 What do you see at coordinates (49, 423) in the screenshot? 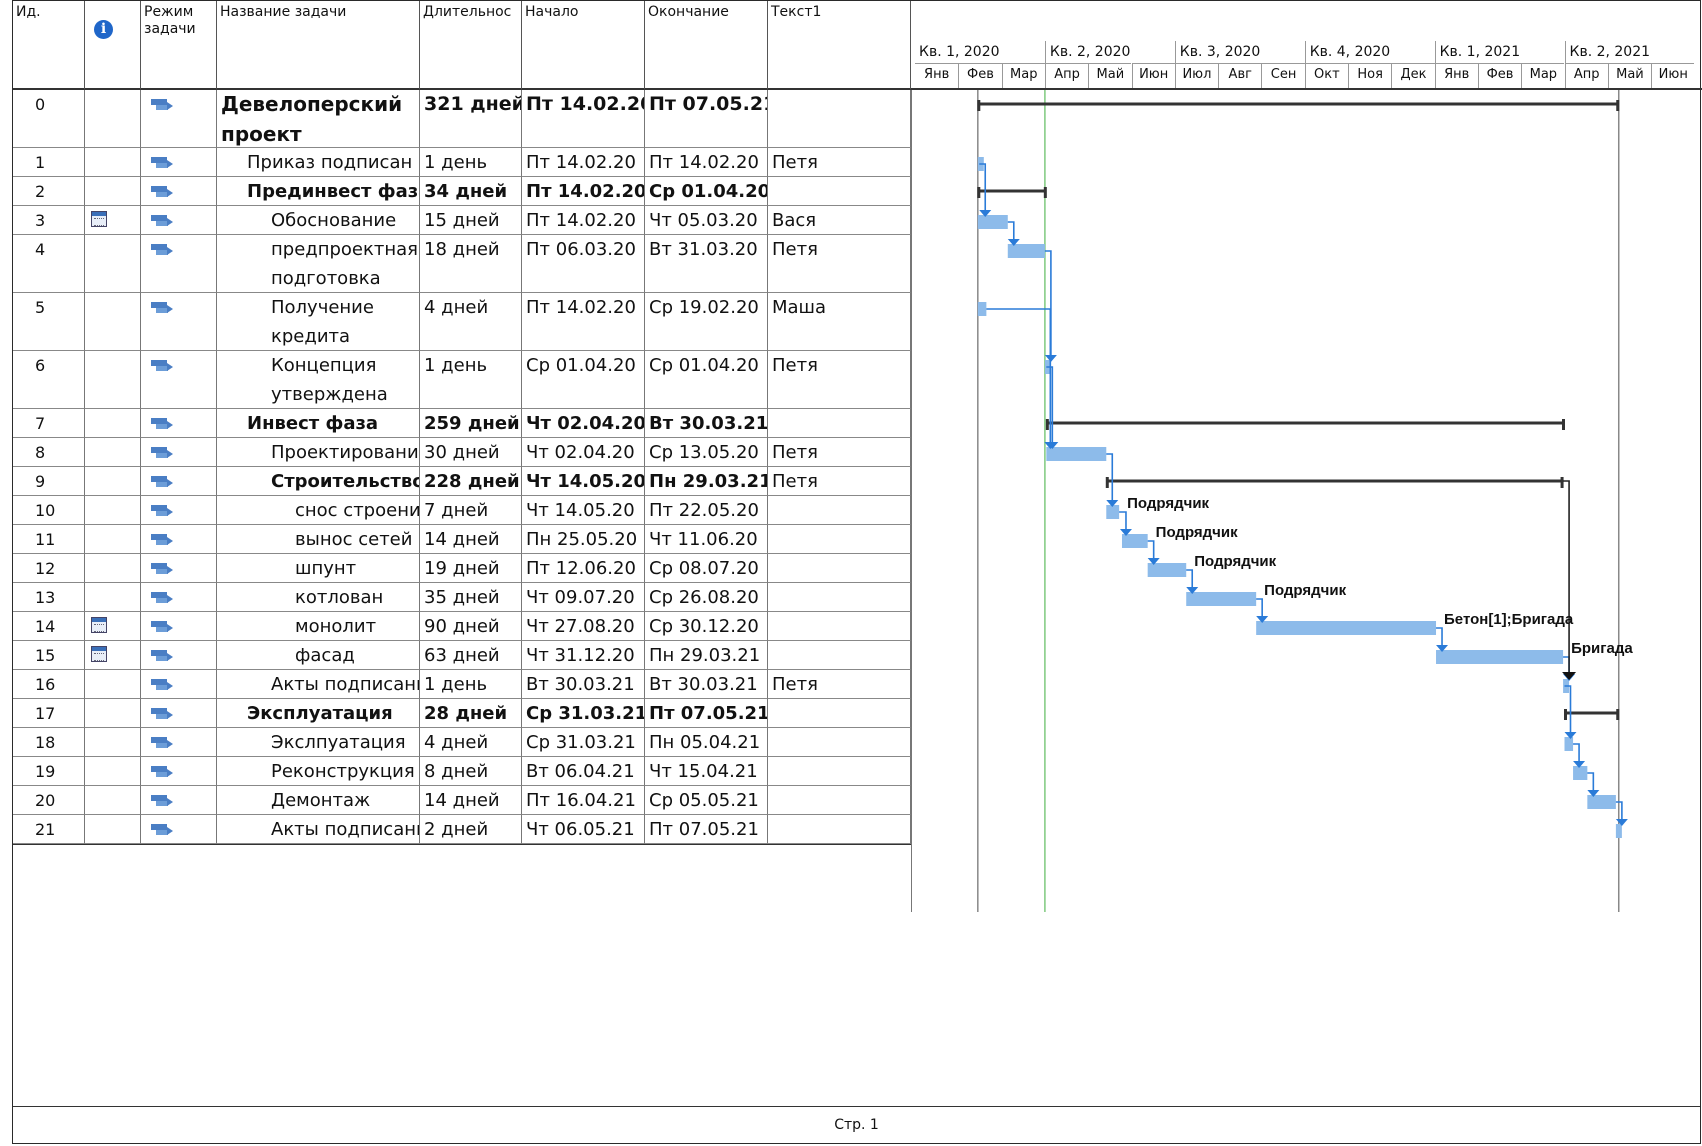
I see `cell-id: 7` at bounding box center [49, 423].